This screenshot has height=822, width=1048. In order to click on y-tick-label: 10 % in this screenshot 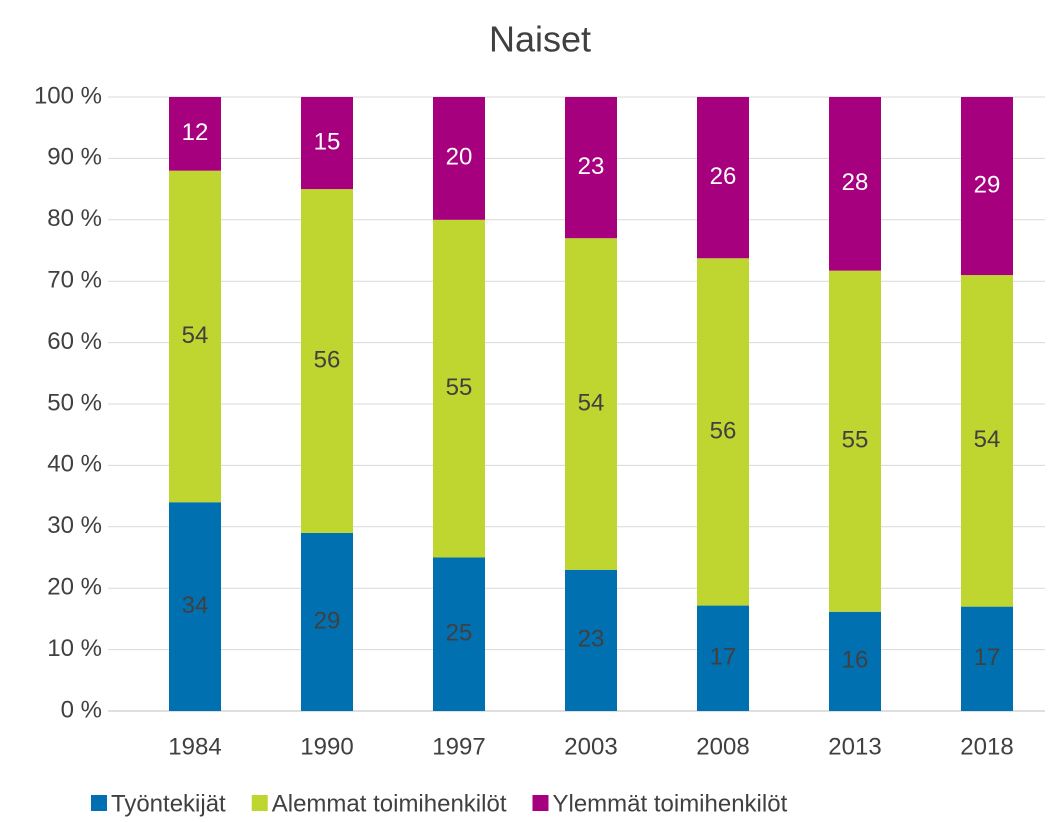, I will do `click(74, 648)`.